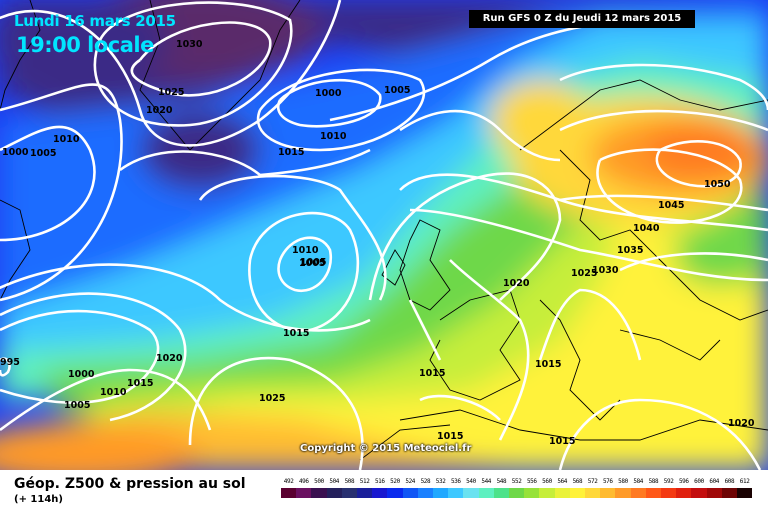 The height and width of the screenshot is (512, 768). I want to click on scale-label: 612, so click(744, 481).